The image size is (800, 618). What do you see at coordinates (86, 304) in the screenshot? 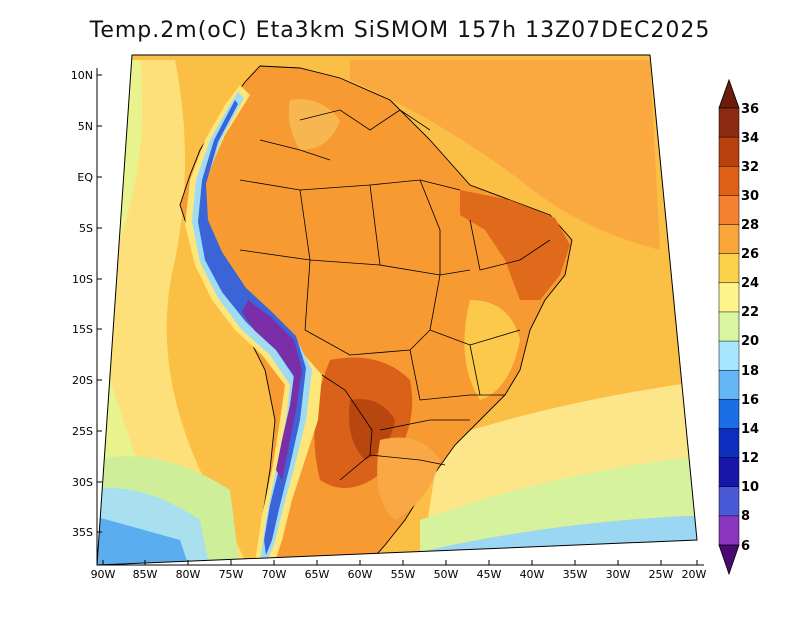
I see `latitude-axis: 10N 5N EQ 5S 10S 15S 20S 25S 30S 35S` at bounding box center [86, 304].